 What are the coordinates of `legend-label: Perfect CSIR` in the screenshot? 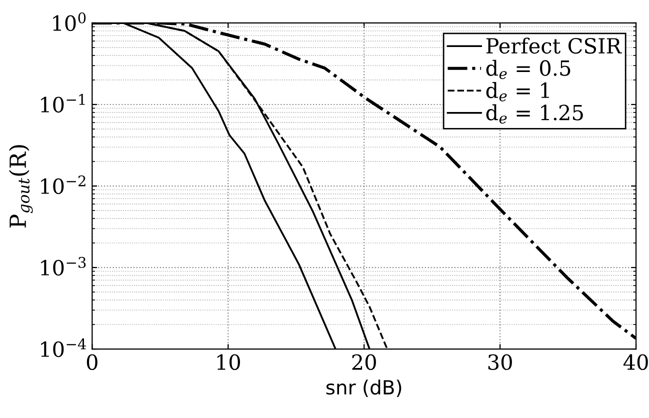 It's located at (554, 46).